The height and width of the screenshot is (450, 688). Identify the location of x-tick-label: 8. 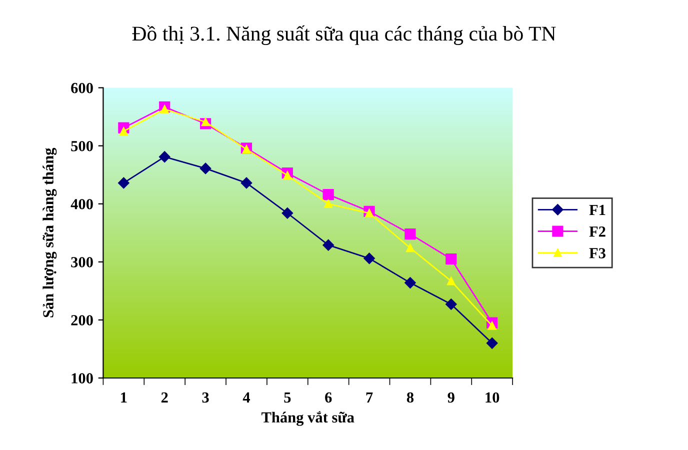
(410, 397).